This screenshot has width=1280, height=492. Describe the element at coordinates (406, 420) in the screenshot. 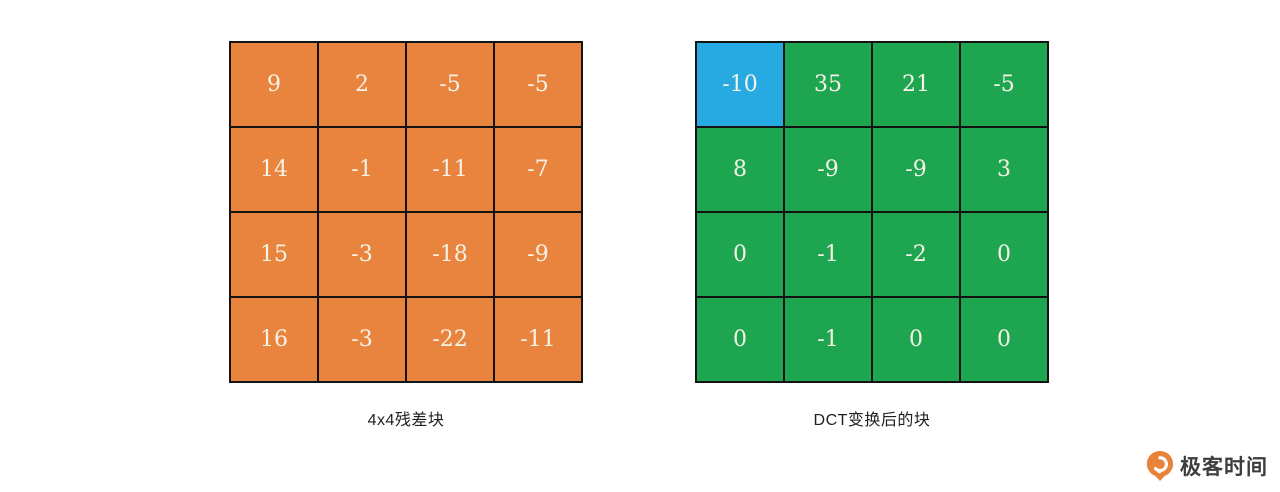

I see `residual-block-caption: 4x4残差块` at that location.